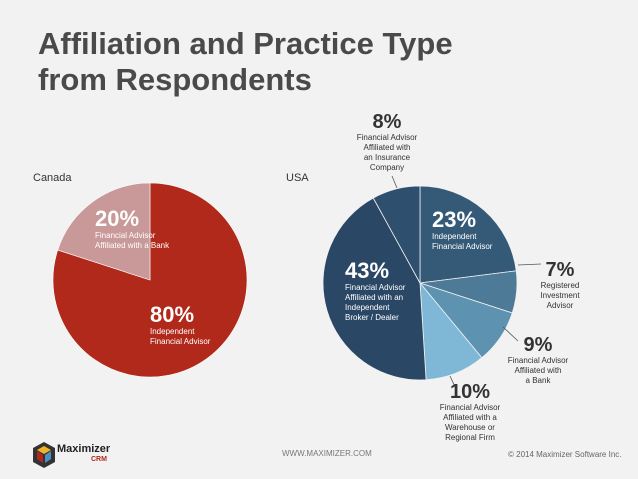  Describe the element at coordinates (470, 427) in the screenshot. I see `usa-label-10-text: Warehouse or` at that location.